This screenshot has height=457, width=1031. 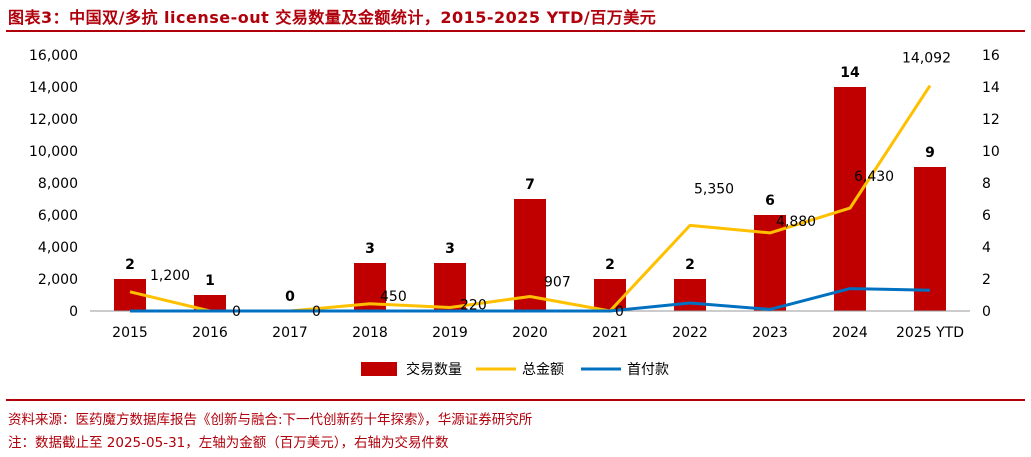 What do you see at coordinates (450, 333) in the screenshot?
I see `x-axis-tick-label: 2019` at bounding box center [450, 333].